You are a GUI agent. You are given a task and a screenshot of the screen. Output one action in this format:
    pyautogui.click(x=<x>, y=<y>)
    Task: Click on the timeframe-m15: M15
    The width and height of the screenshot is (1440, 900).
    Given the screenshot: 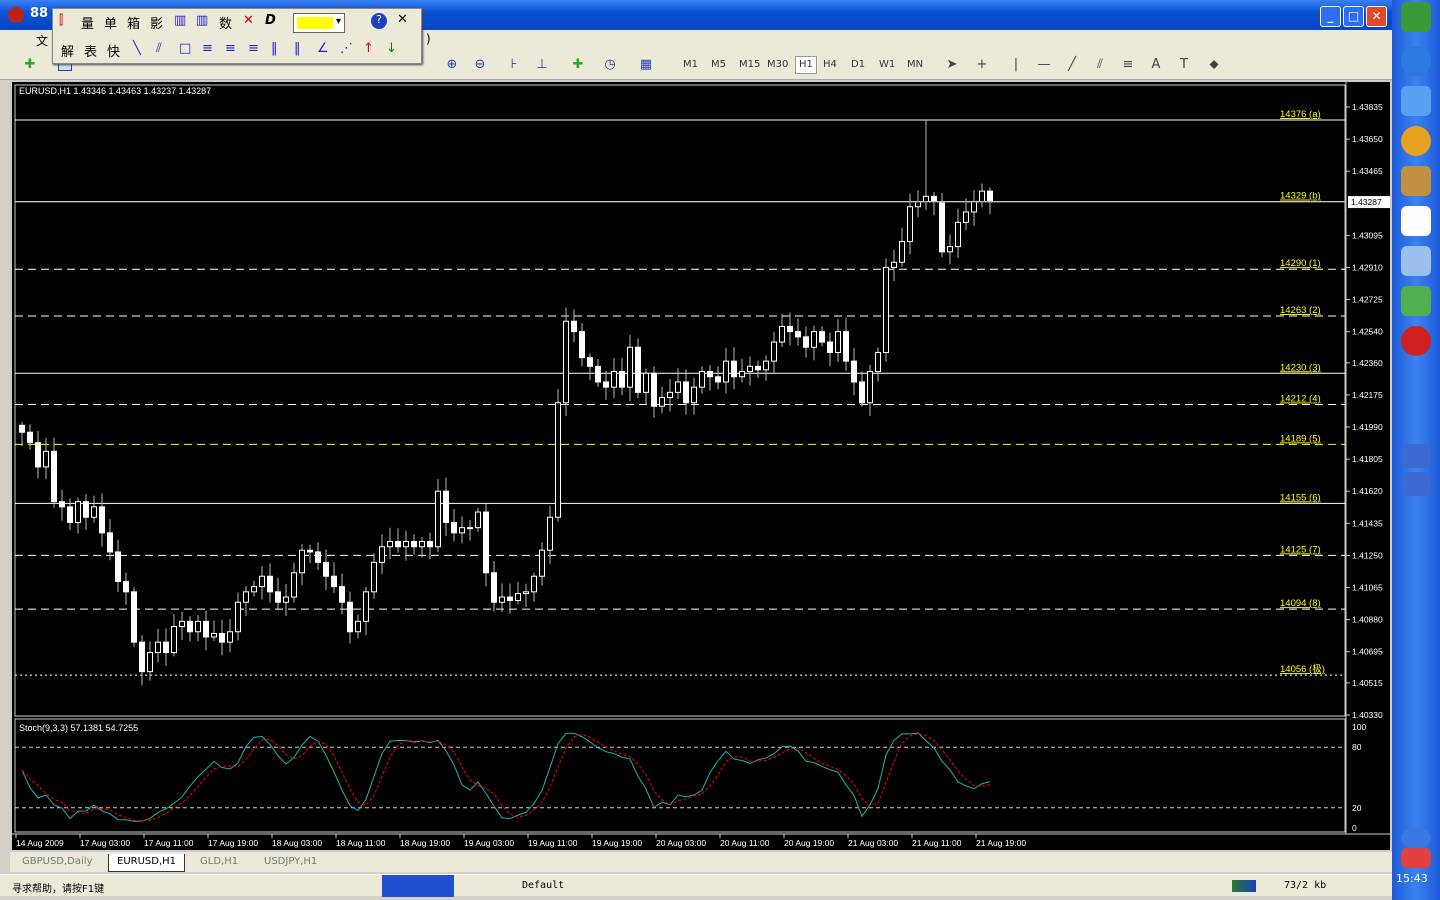 What is the action you would take?
    pyautogui.click(x=750, y=64)
    